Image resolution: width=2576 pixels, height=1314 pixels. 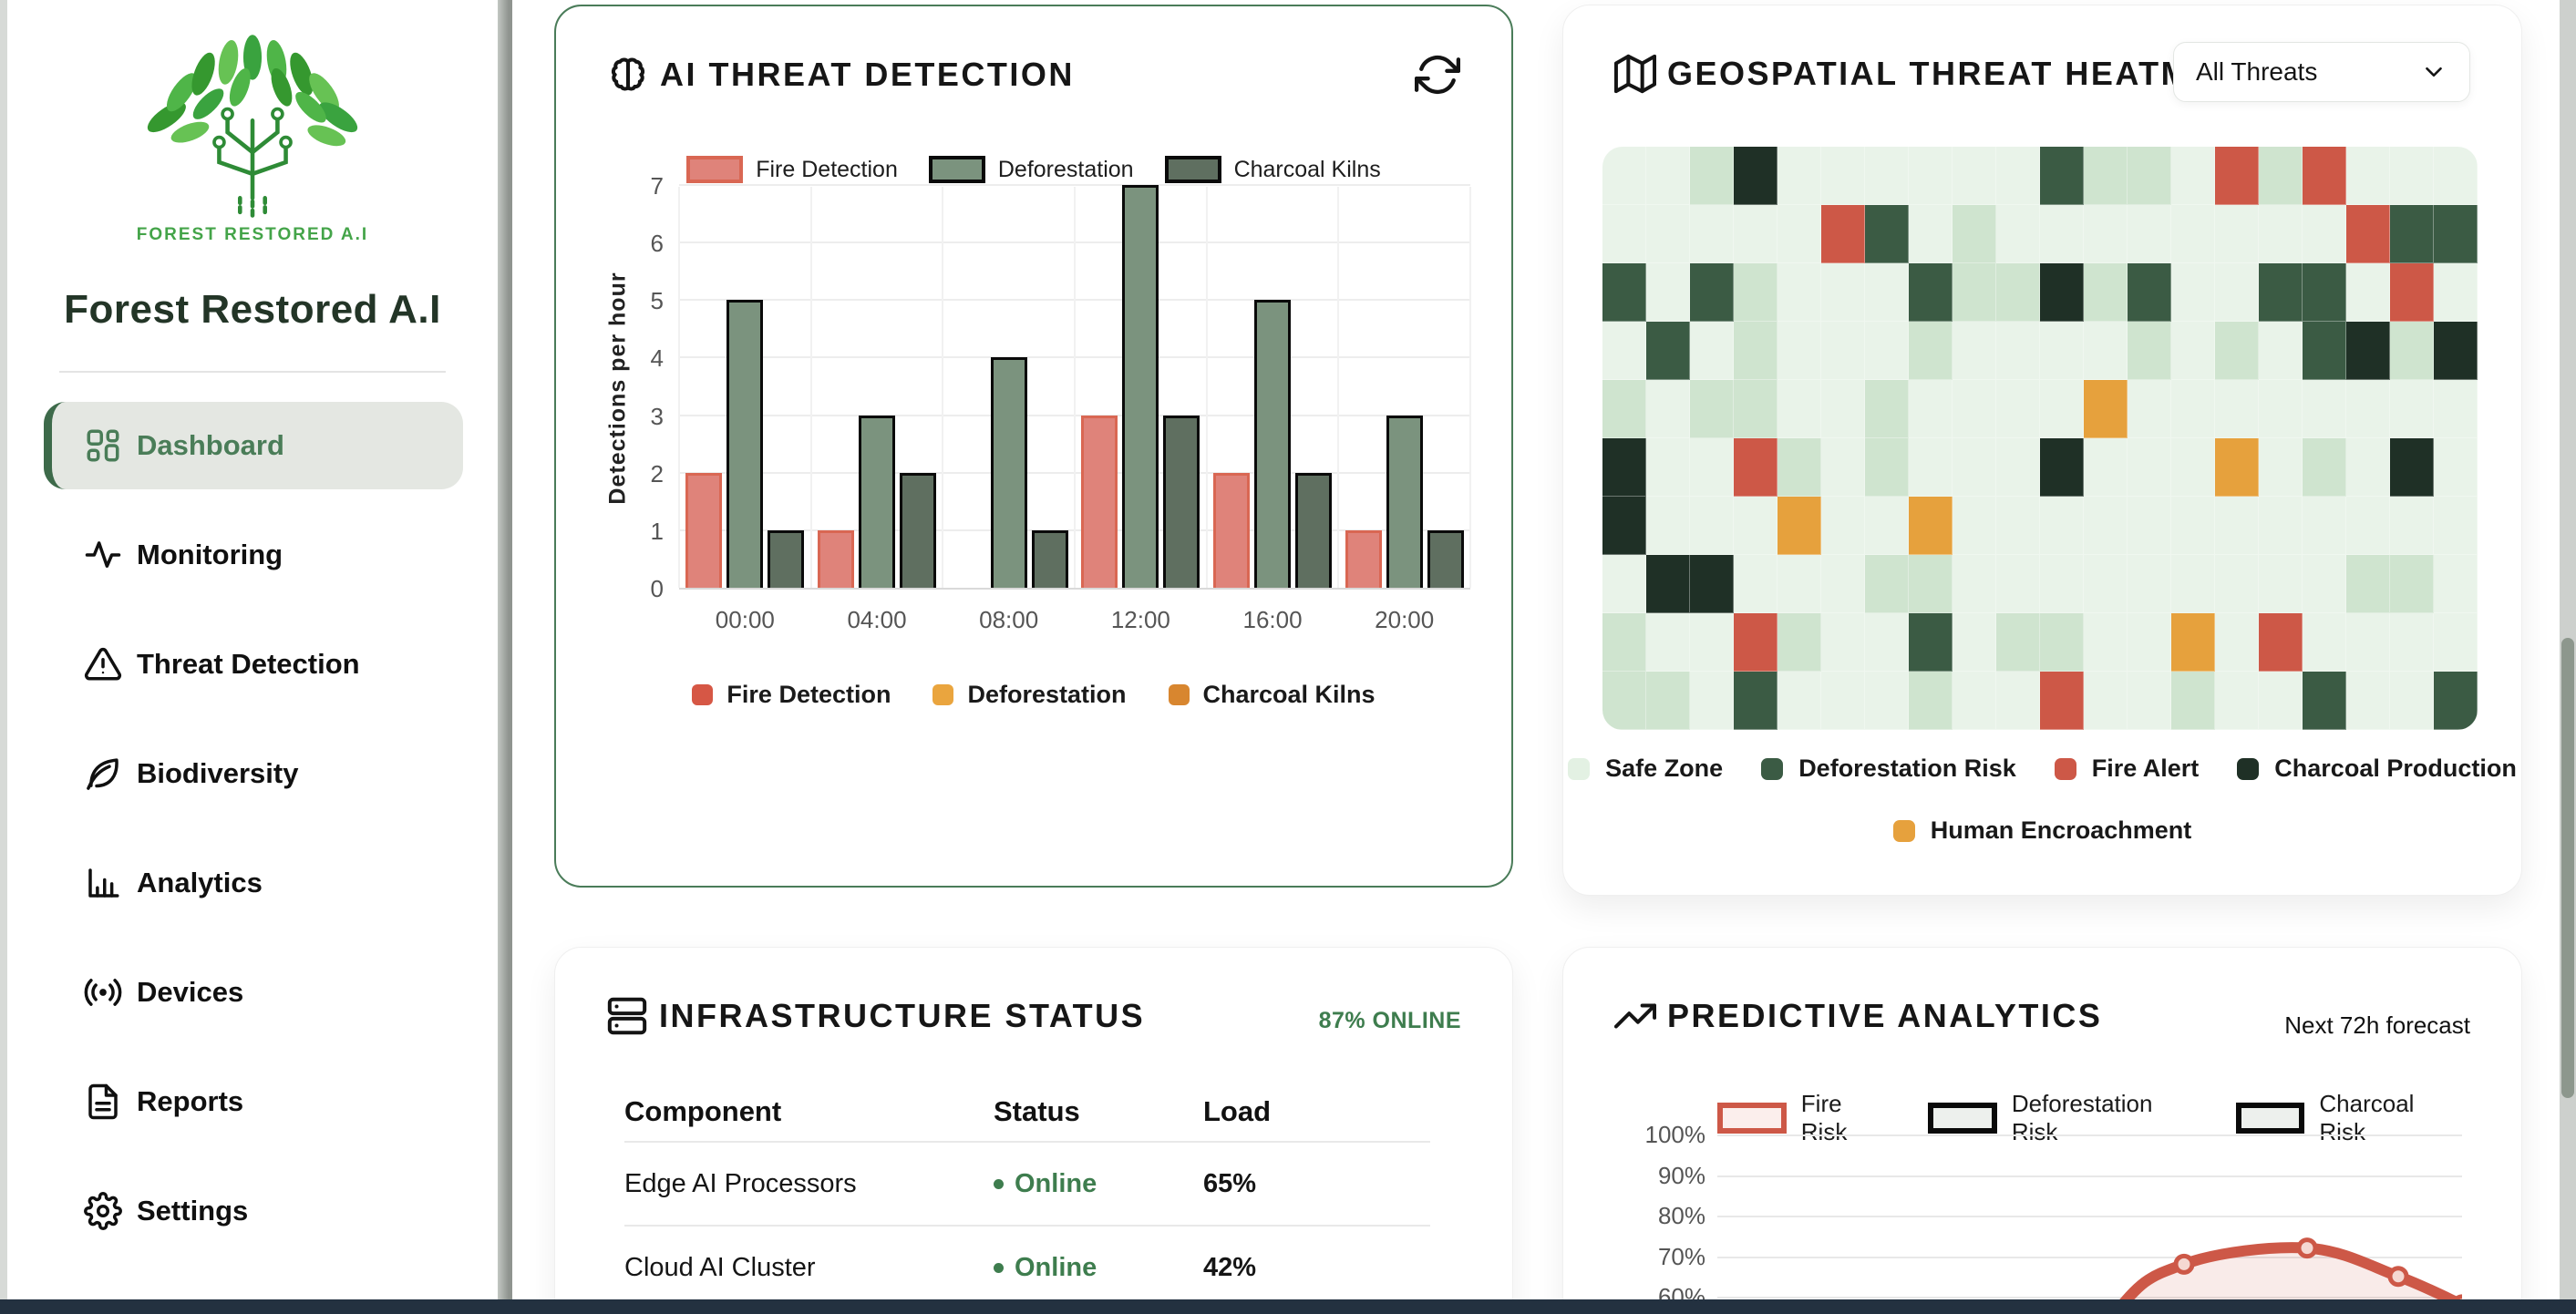 What do you see at coordinates (2237, 701) in the screenshot?
I see `heatmap-cell-r10c15` at bounding box center [2237, 701].